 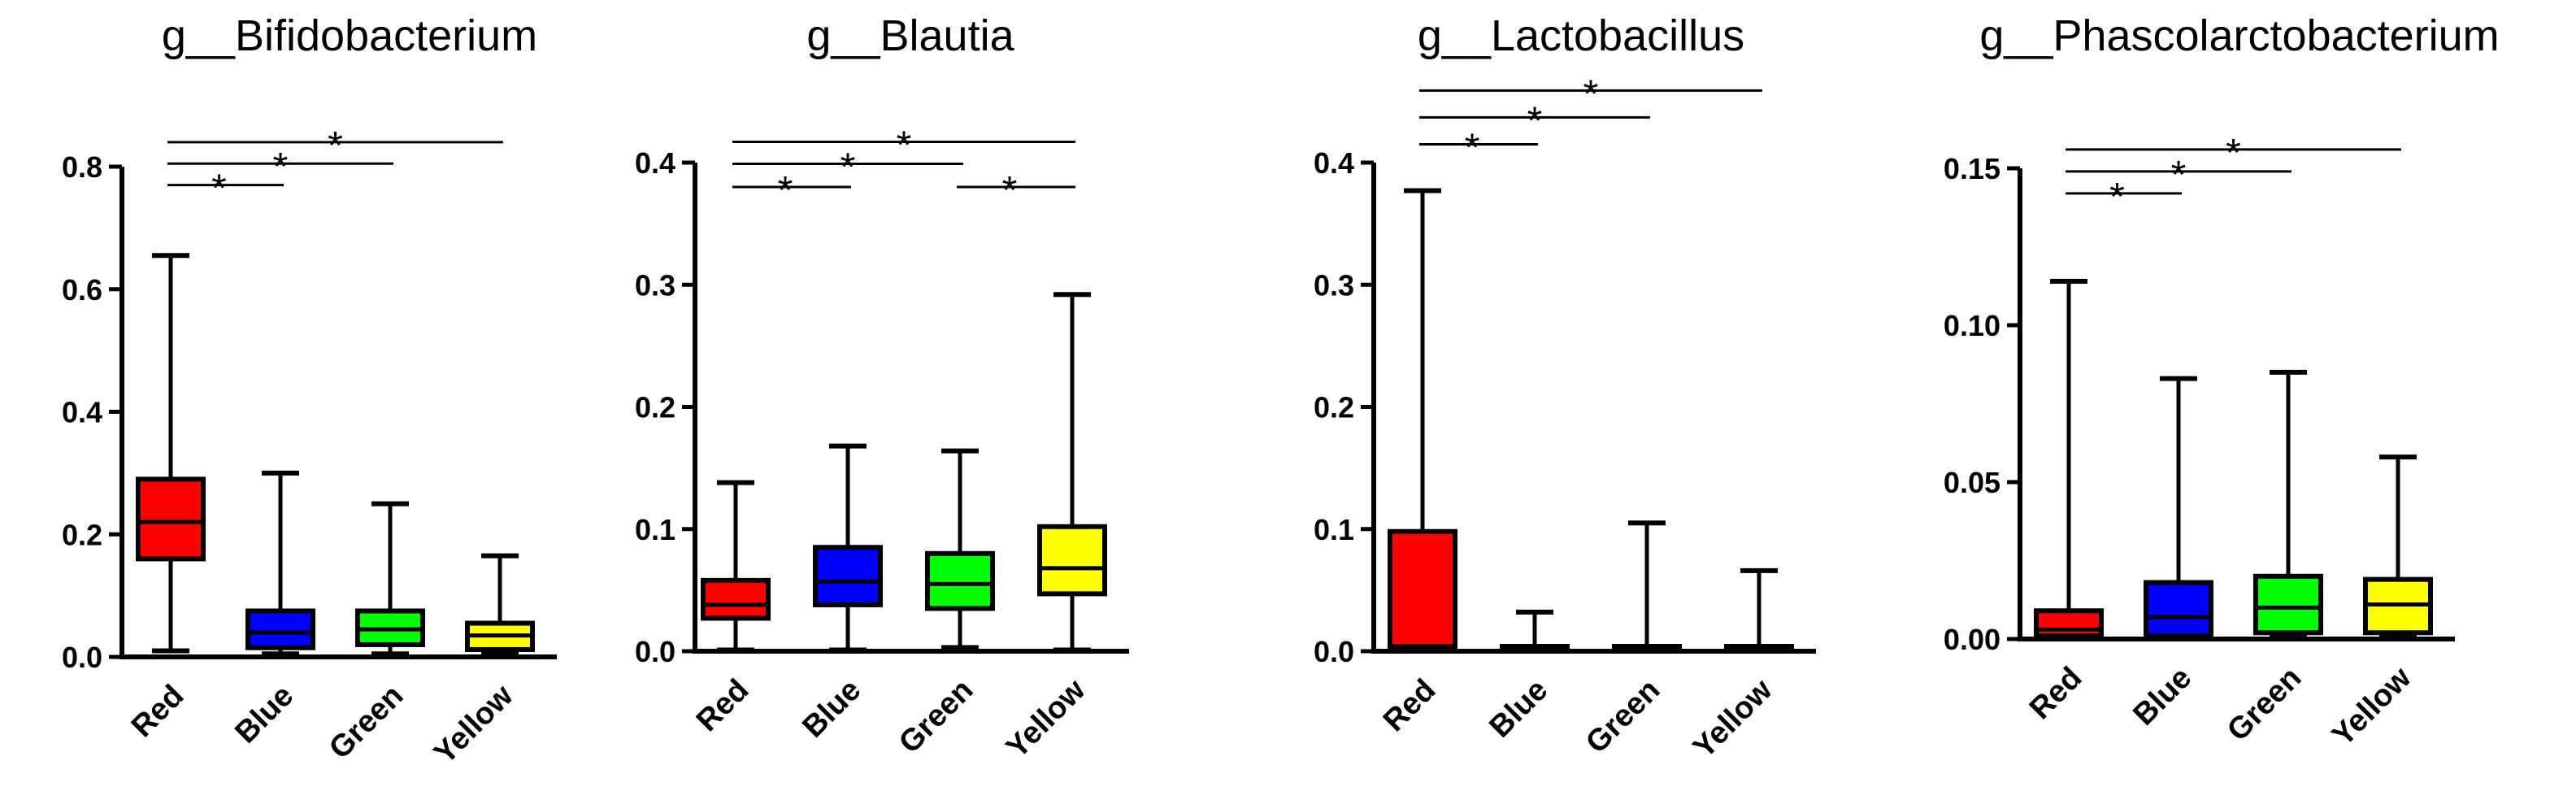 What do you see at coordinates (910, 35) in the screenshot?
I see `panel-title: g__Blautia` at bounding box center [910, 35].